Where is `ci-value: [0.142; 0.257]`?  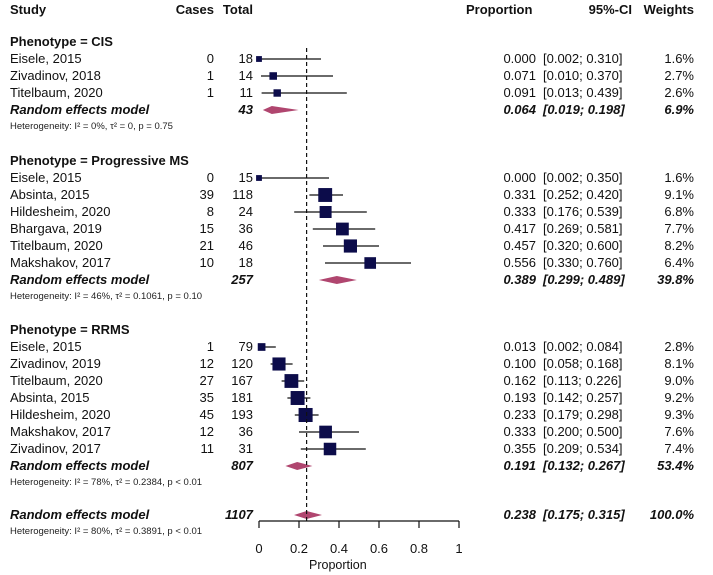 ci-value: [0.142; 0.257] is located at coordinates (583, 397).